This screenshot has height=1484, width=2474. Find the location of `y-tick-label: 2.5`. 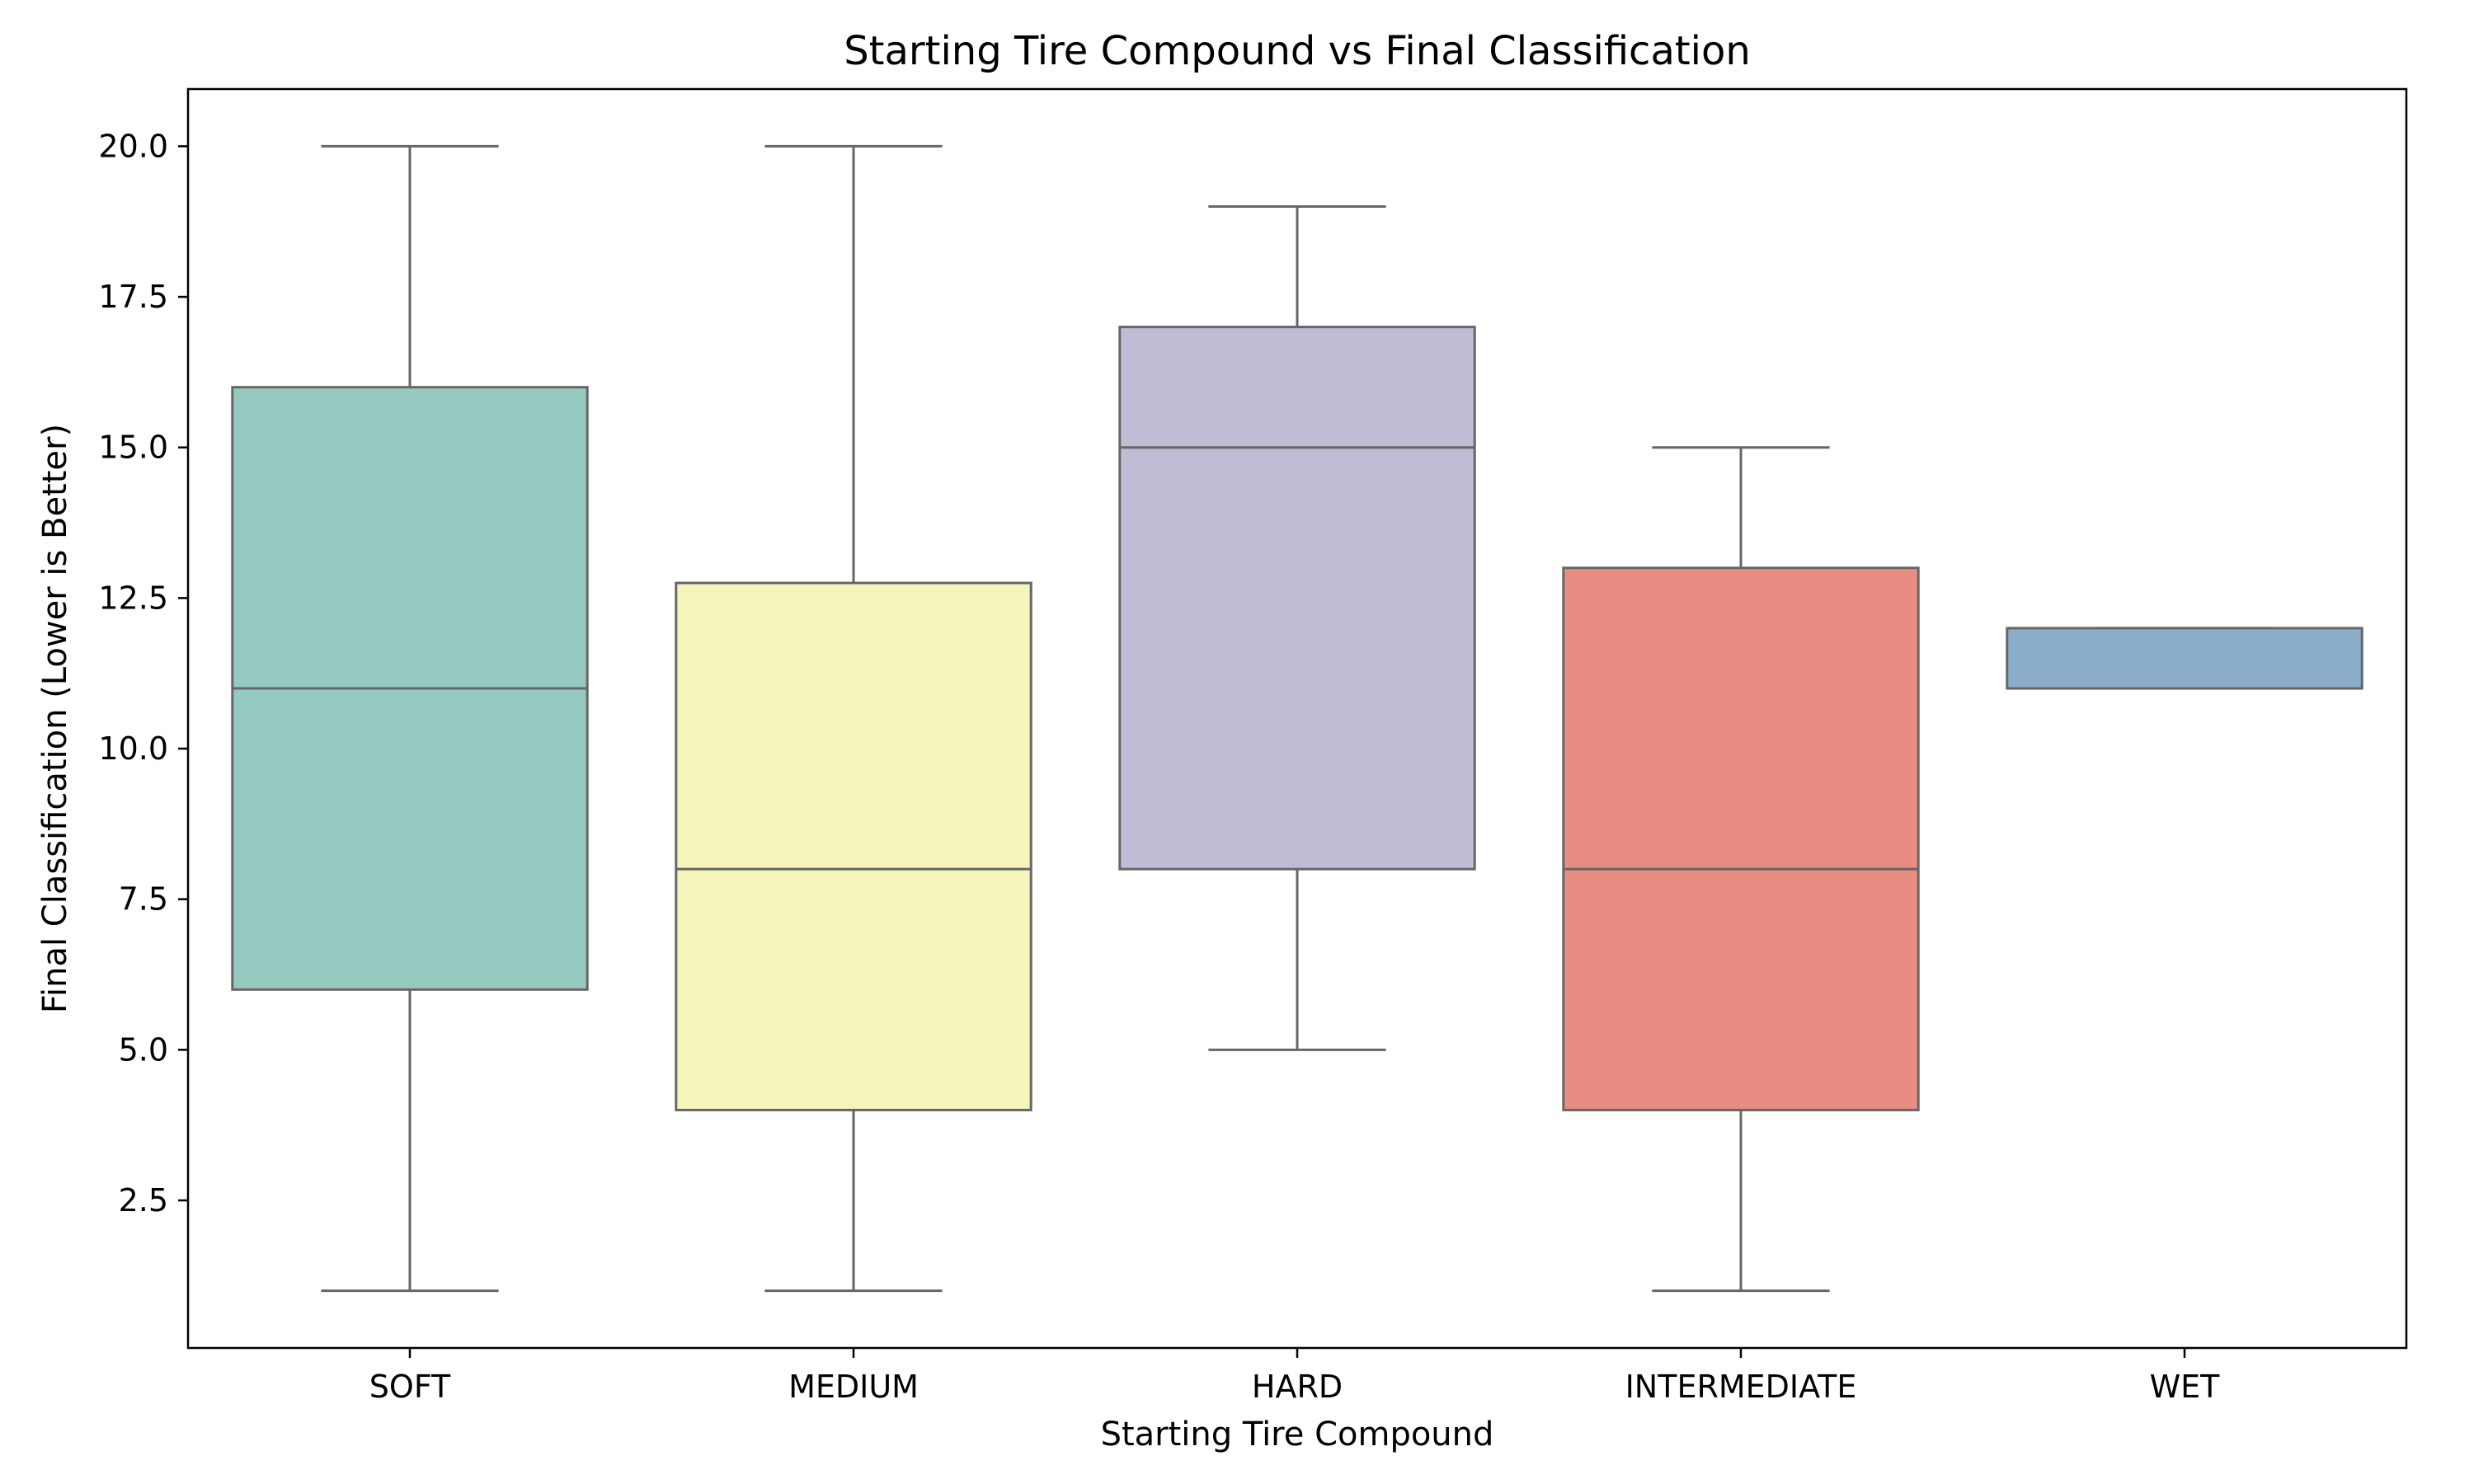

y-tick-label: 2.5 is located at coordinates (143, 1200).